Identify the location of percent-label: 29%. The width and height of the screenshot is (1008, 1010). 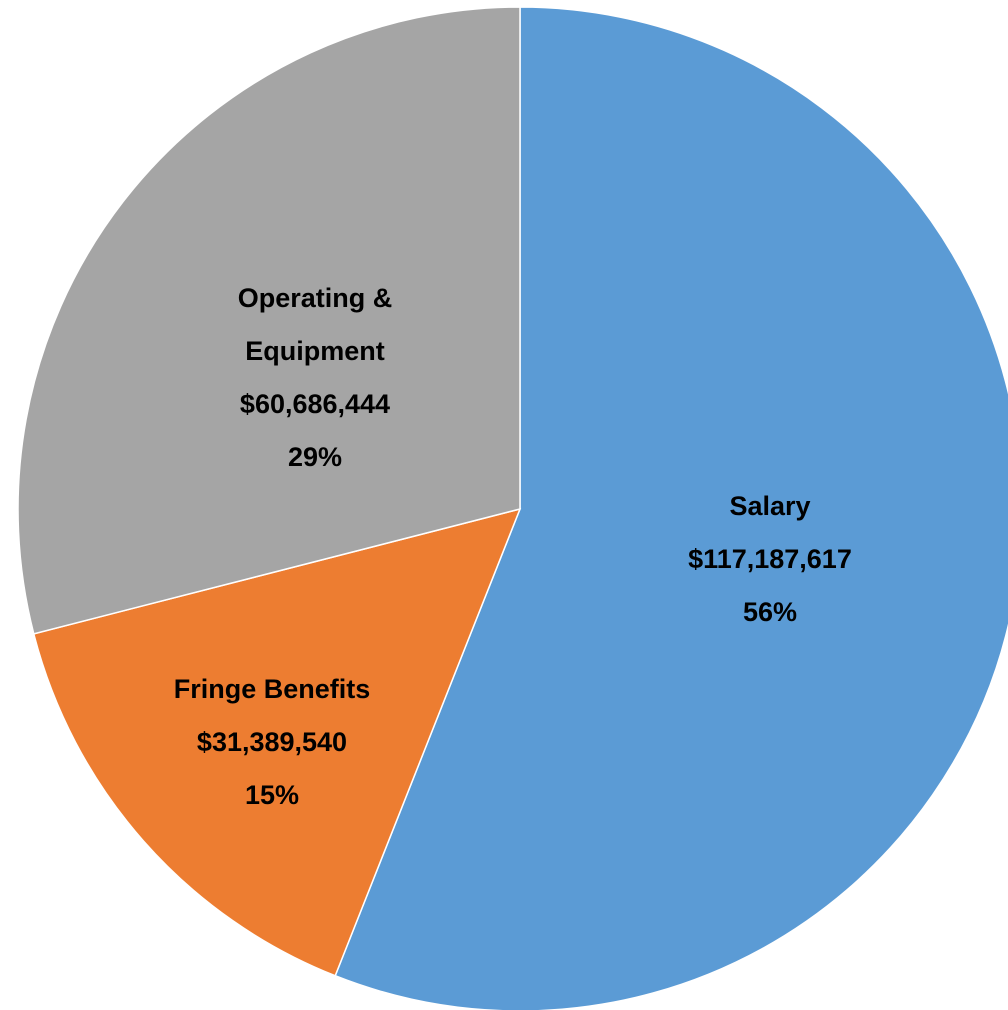
(315, 457).